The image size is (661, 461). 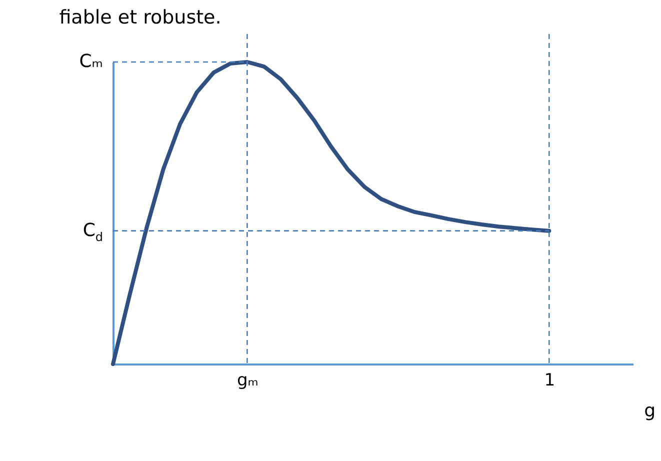 What do you see at coordinates (550, 380) in the screenshot?
I see `x-tick-label: 1` at bounding box center [550, 380].